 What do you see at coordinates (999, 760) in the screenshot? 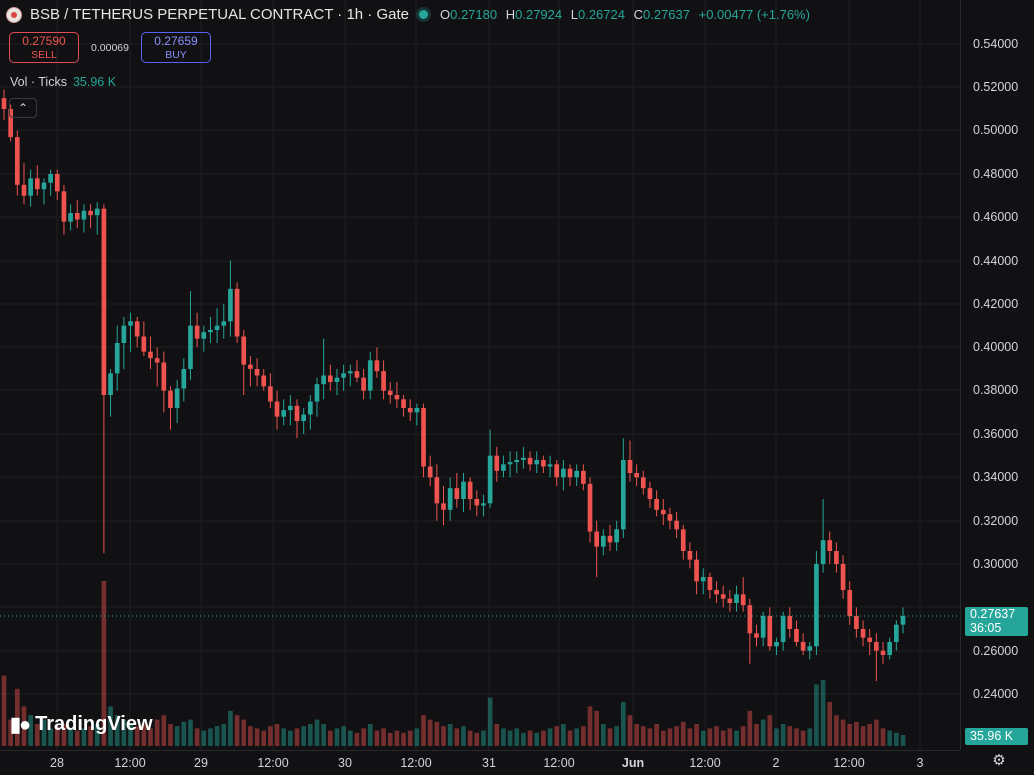
I see `gear-icon: ⚙` at bounding box center [999, 760].